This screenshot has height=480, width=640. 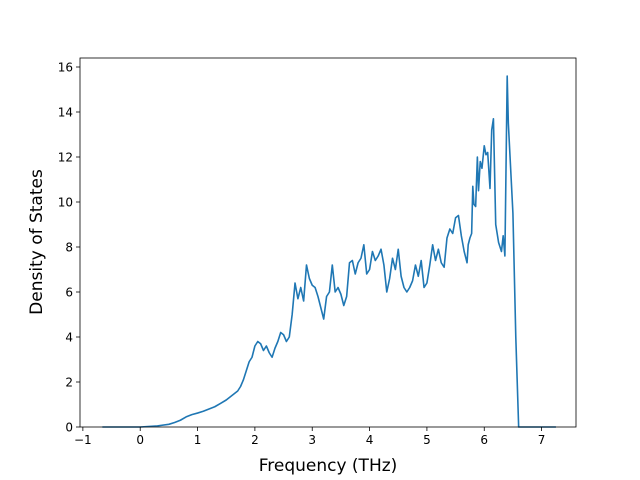 What do you see at coordinates (484, 440) in the screenshot?
I see `x-tick-label: 6` at bounding box center [484, 440].